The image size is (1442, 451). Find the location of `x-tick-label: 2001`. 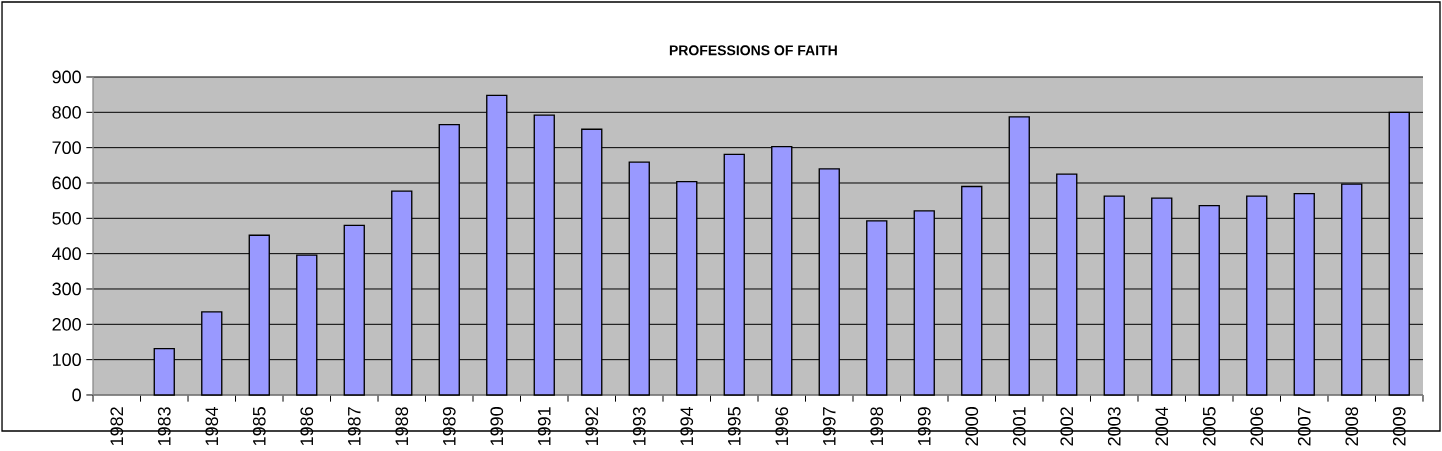

x-tick-label: 2001 is located at coordinates (1019, 426).